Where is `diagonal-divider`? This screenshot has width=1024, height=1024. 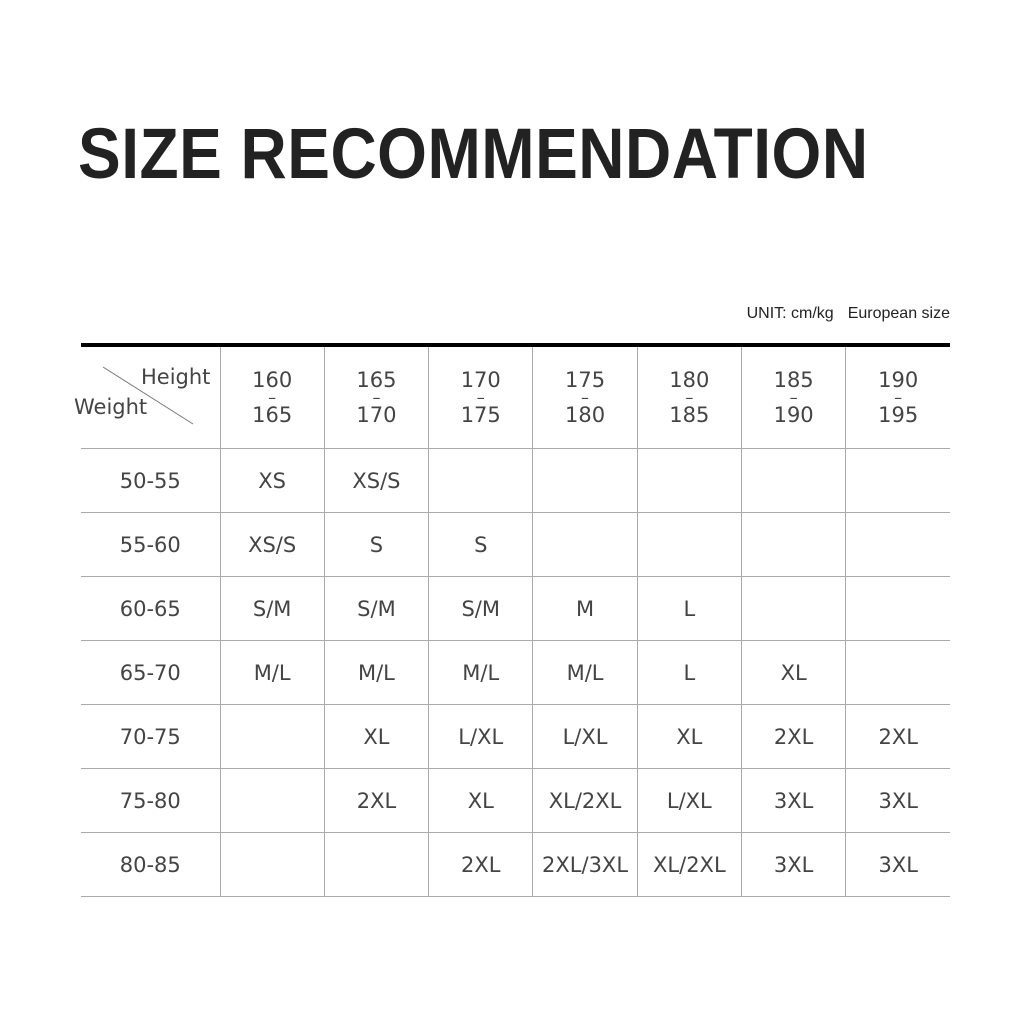 diagonal-divider is located at coordinates (148, 395).